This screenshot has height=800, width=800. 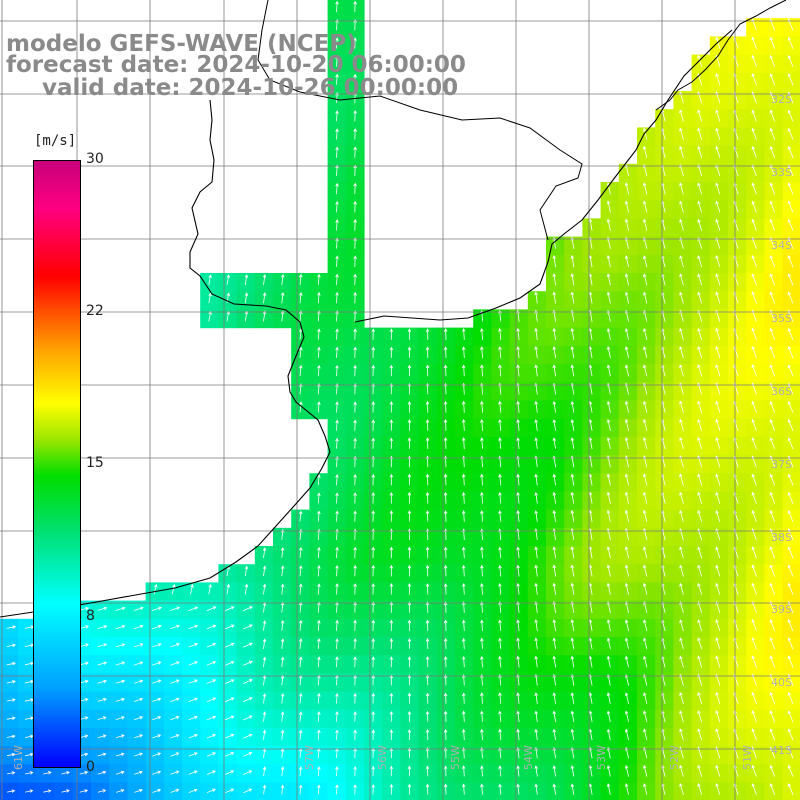 What do you see at coordinates (781, 391) in the screenshot?
I see `lat-label-36s: 36S` at bounding box center [781, 391].